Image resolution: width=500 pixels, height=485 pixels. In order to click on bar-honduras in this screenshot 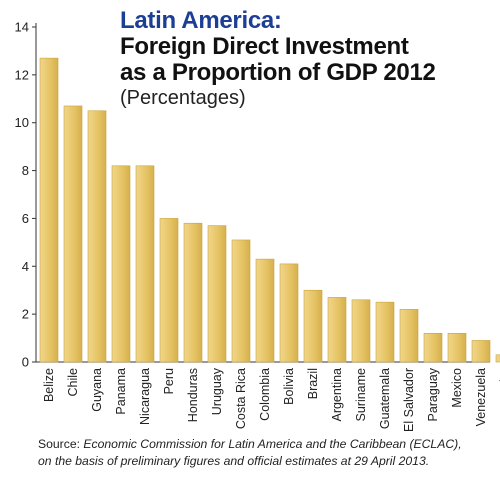, I will do `click(193, 292)`.